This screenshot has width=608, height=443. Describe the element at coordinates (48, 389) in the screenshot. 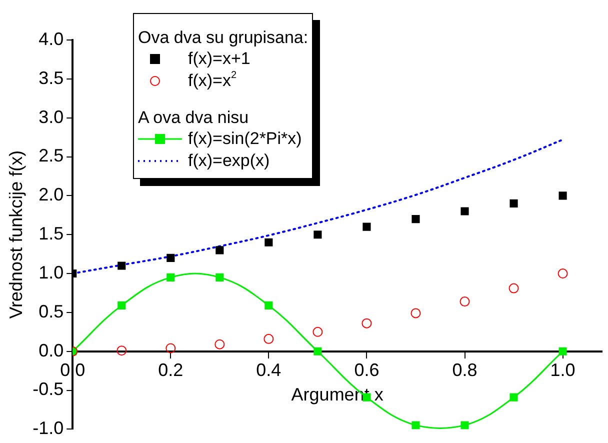

I see `y-tick-label: -0.5` at that location.